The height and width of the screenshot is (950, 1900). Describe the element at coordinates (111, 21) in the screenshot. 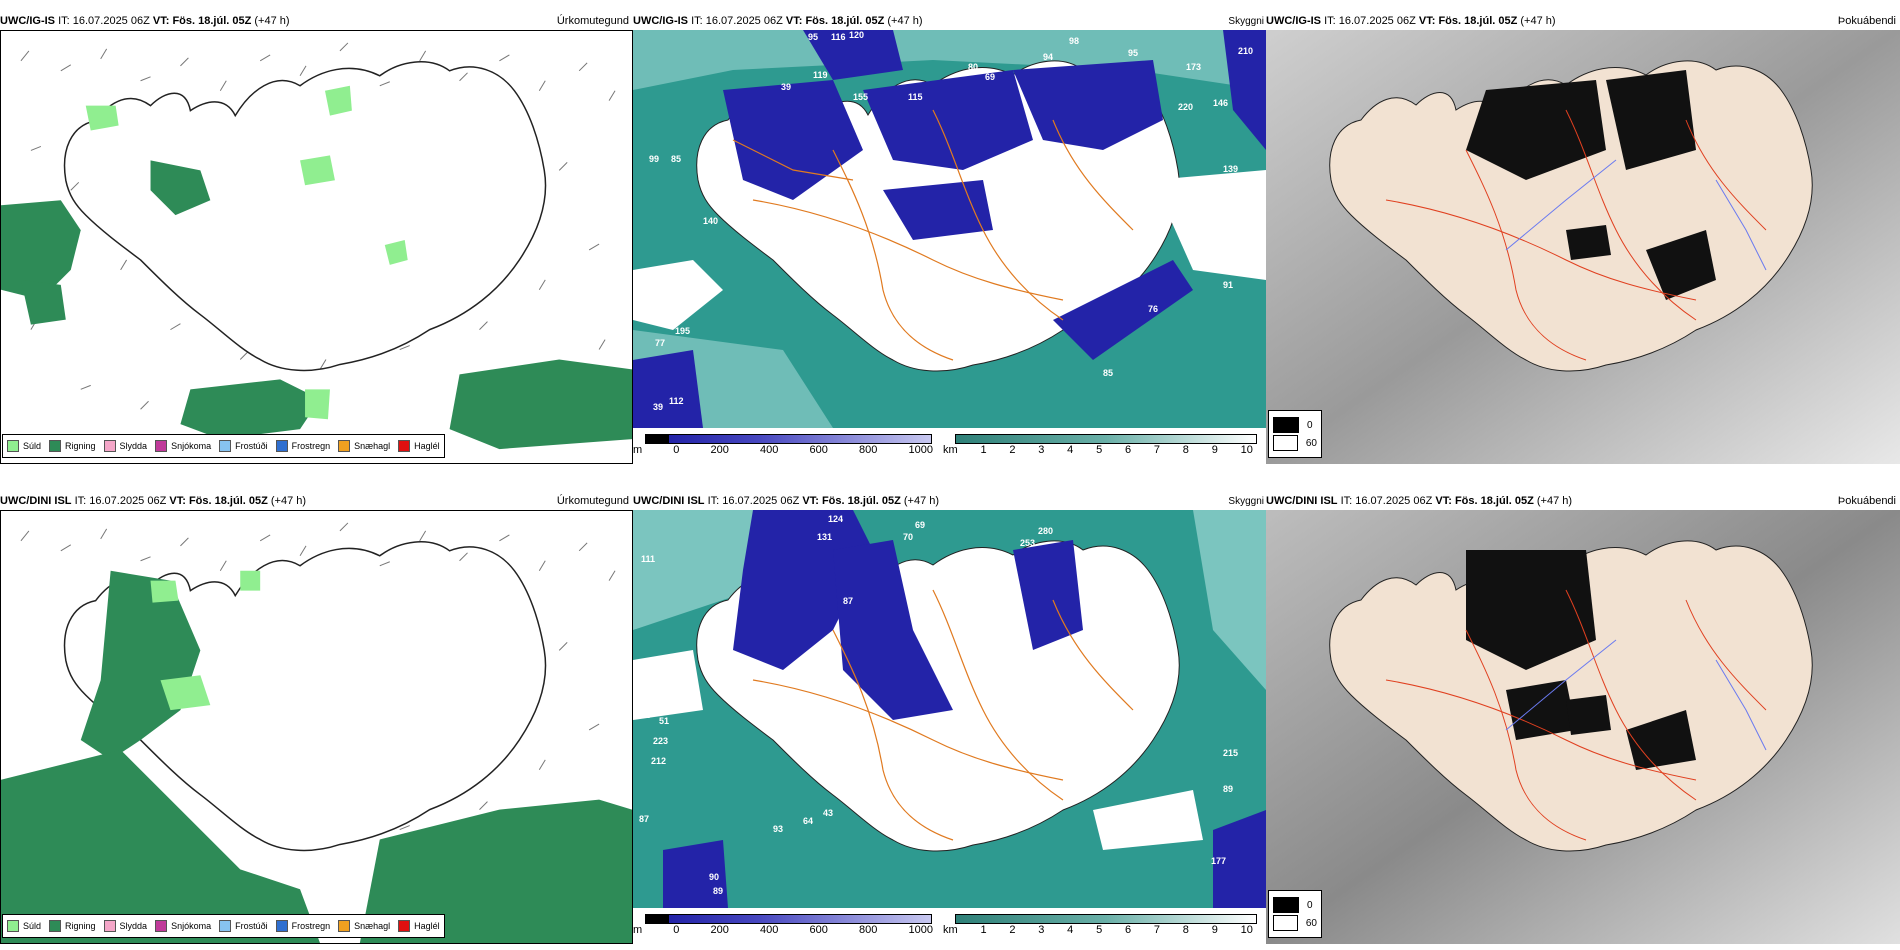

I see `init-time: 16.07.2025 06Z` at that location.